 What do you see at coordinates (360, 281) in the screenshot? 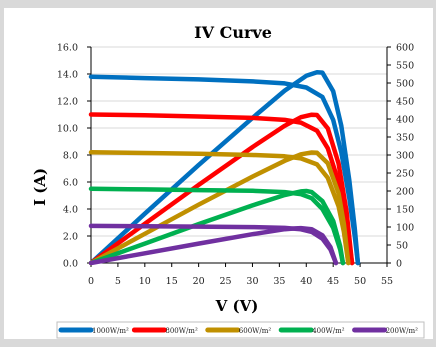
I see `x-tick-label: 50` at bounding box center [360, 281].